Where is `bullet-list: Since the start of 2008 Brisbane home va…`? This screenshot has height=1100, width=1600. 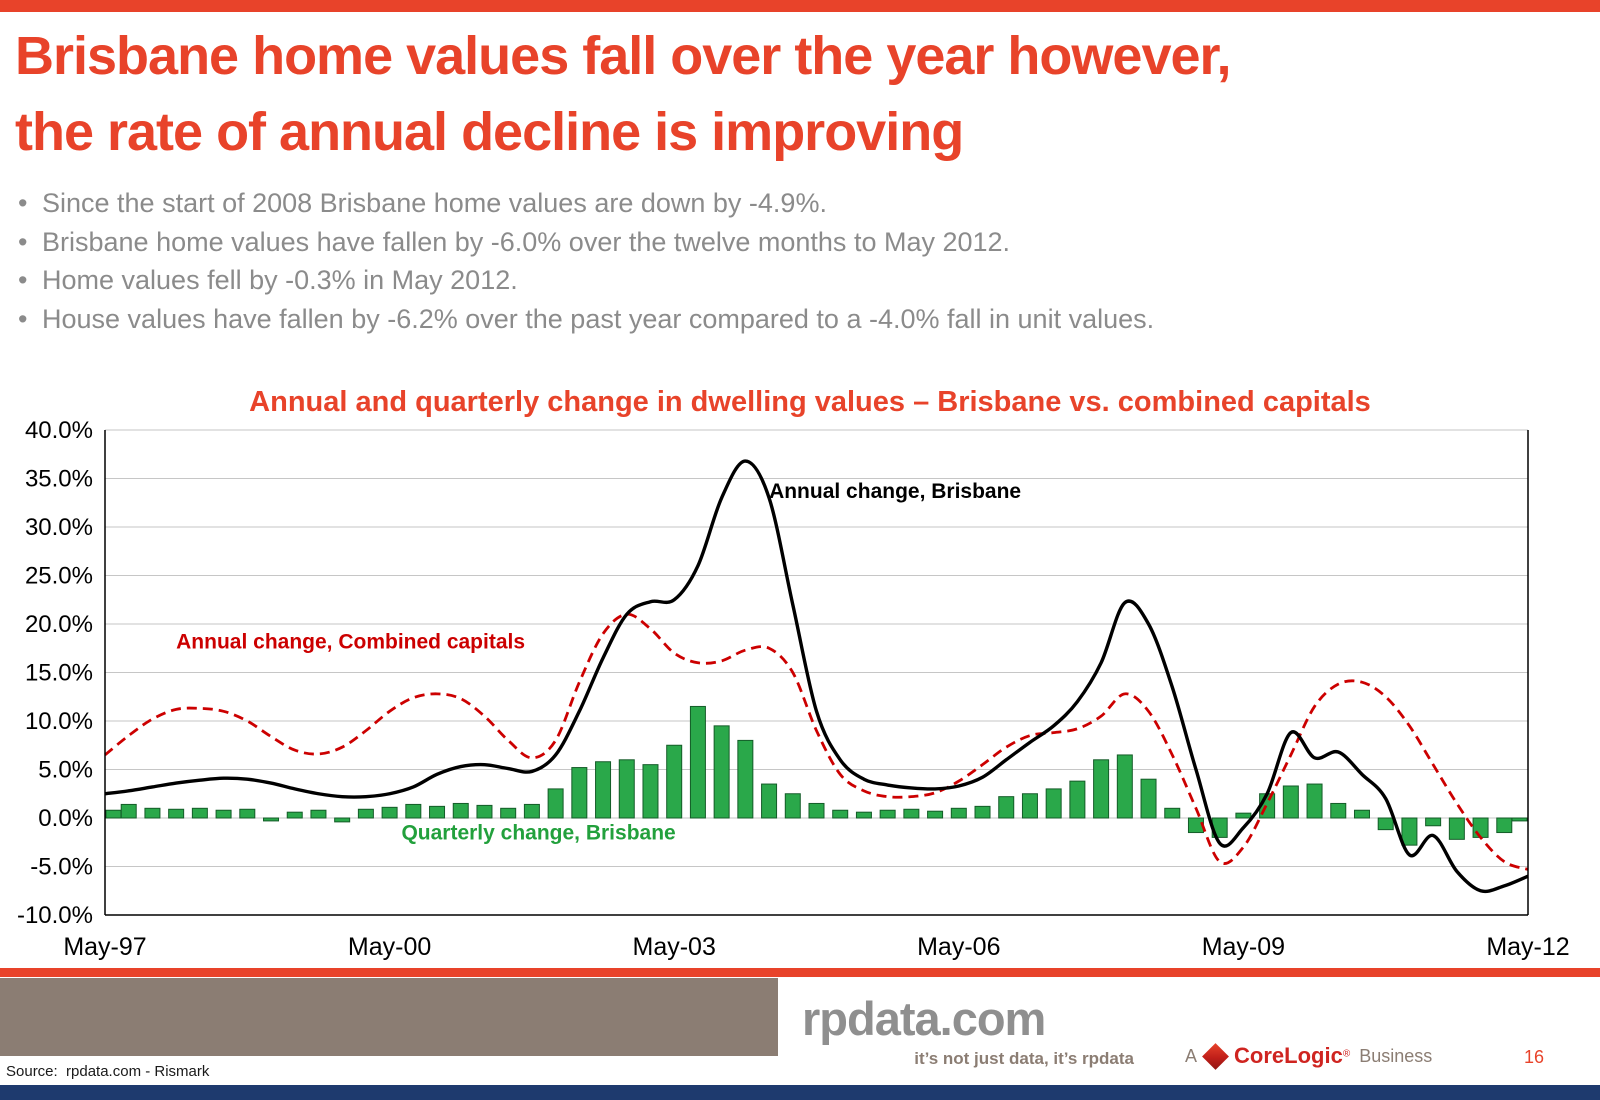 bullet-list: Since the start of 2008 Brisbane home va… is located at coordinates (784, 261).